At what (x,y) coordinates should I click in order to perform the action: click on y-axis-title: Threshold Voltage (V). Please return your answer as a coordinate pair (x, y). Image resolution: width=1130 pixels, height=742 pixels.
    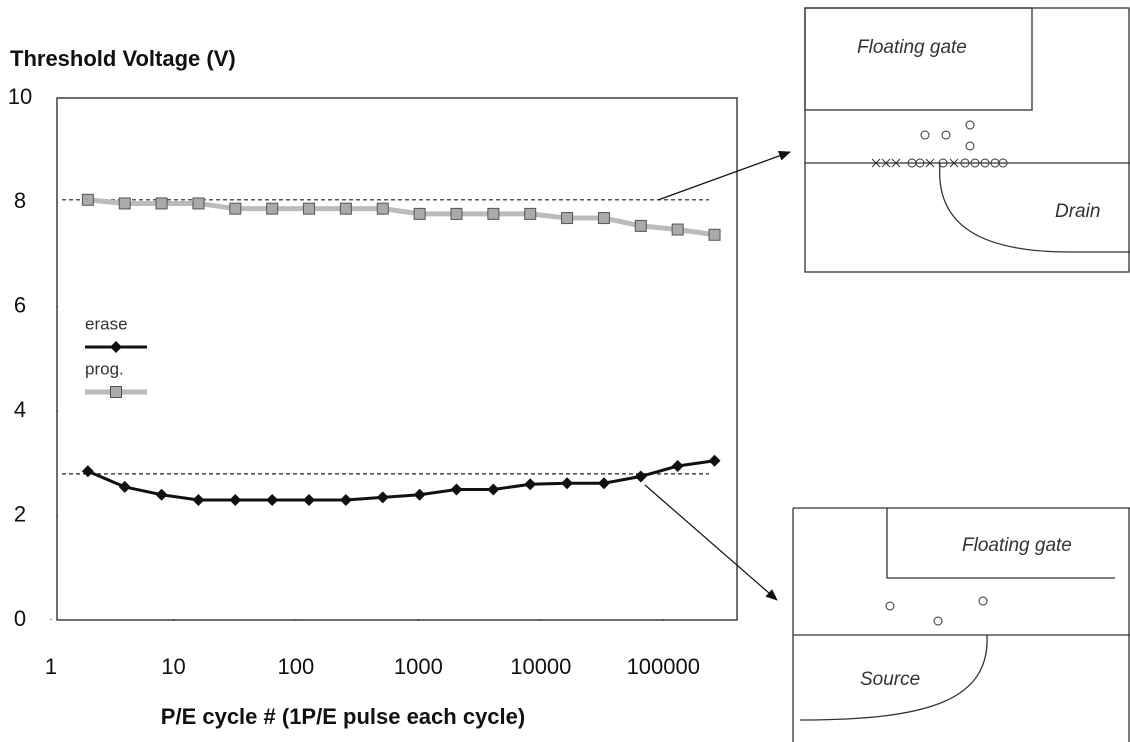
    Looking at the image, I should click on (123, 58).